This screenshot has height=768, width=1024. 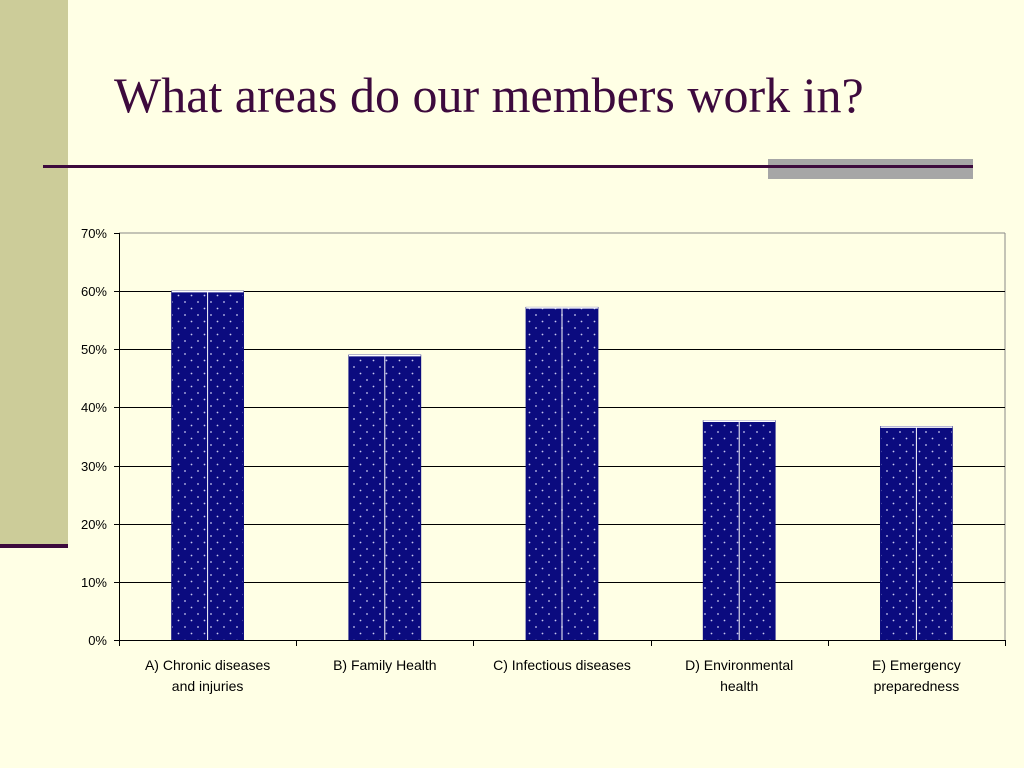 I want to click on x-category-label: E) Emergency, so click(x=916, y=665).